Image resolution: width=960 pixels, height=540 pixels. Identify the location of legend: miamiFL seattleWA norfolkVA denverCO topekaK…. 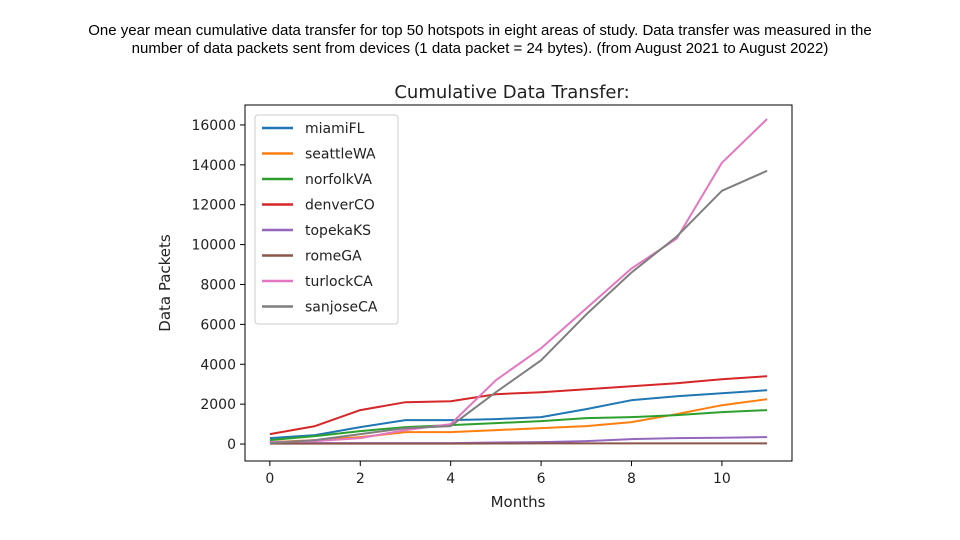
(326, 219).